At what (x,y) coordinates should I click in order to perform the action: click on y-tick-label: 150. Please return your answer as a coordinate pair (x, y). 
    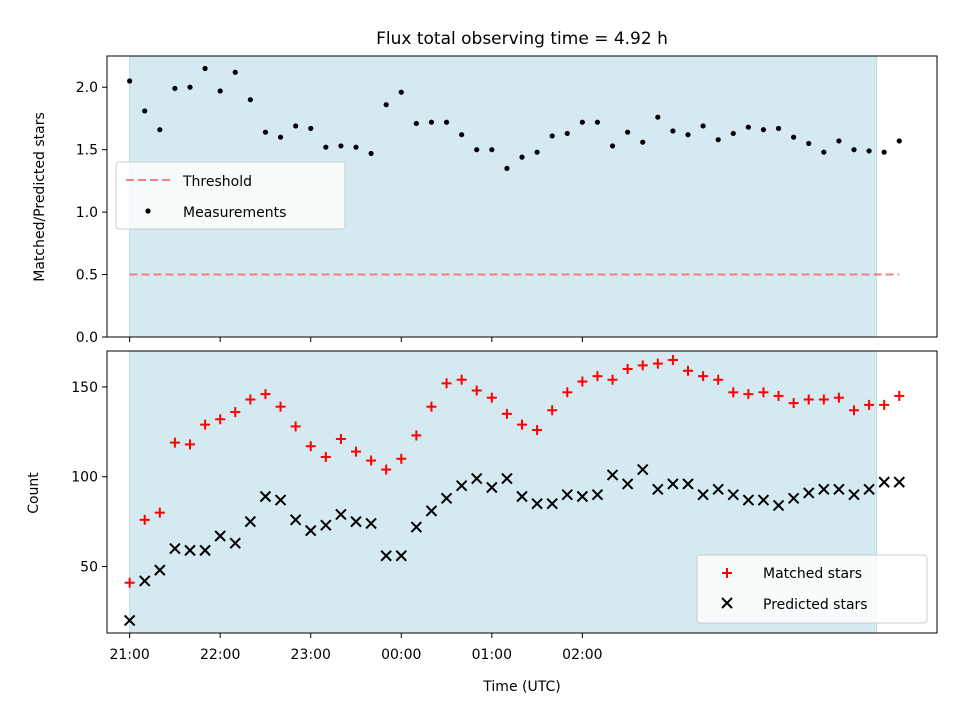
    Looking at the image, I should click on (84, 388).